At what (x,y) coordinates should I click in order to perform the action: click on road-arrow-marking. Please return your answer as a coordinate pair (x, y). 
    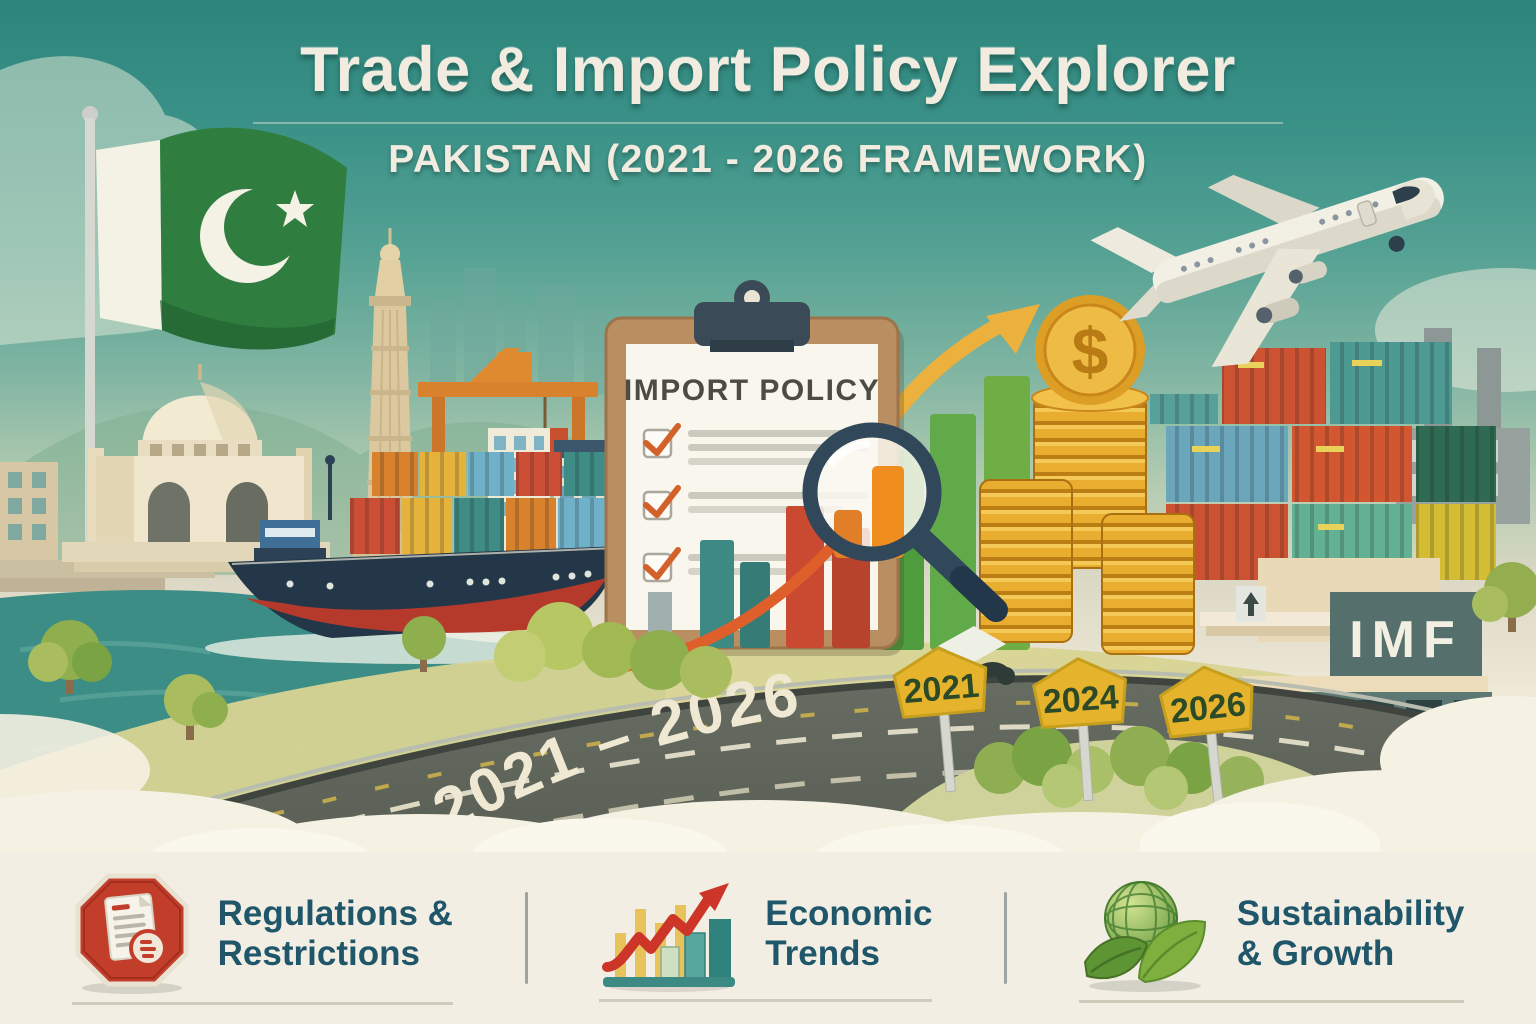
    Looking at the image, I should click on (972, 644).